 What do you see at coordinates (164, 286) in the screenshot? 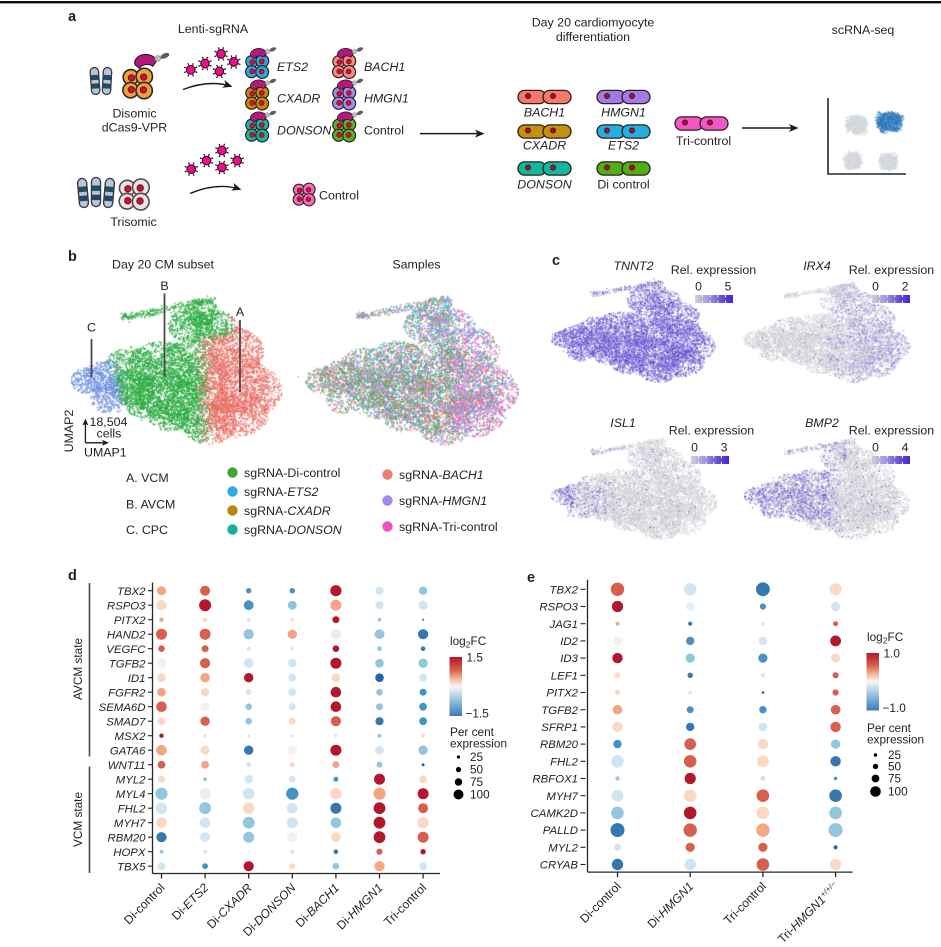
I see `svg-text: B` at bounding box center [164, 286].